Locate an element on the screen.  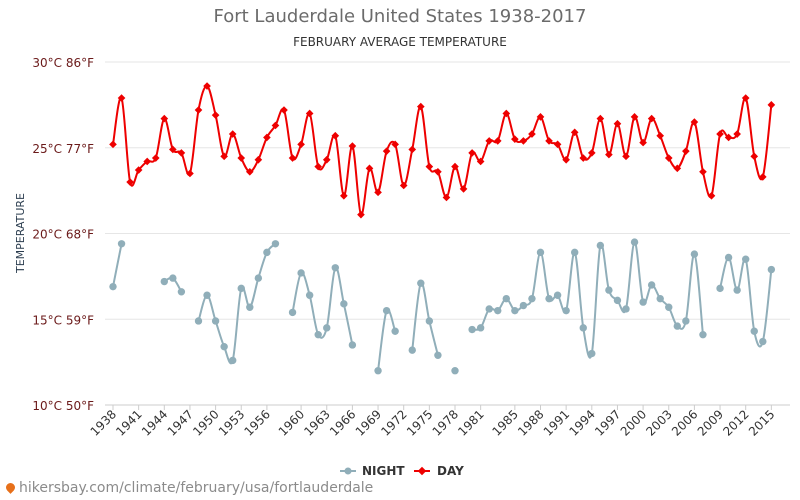
legend-night: NIGHT is located at coordinates (372, 471).